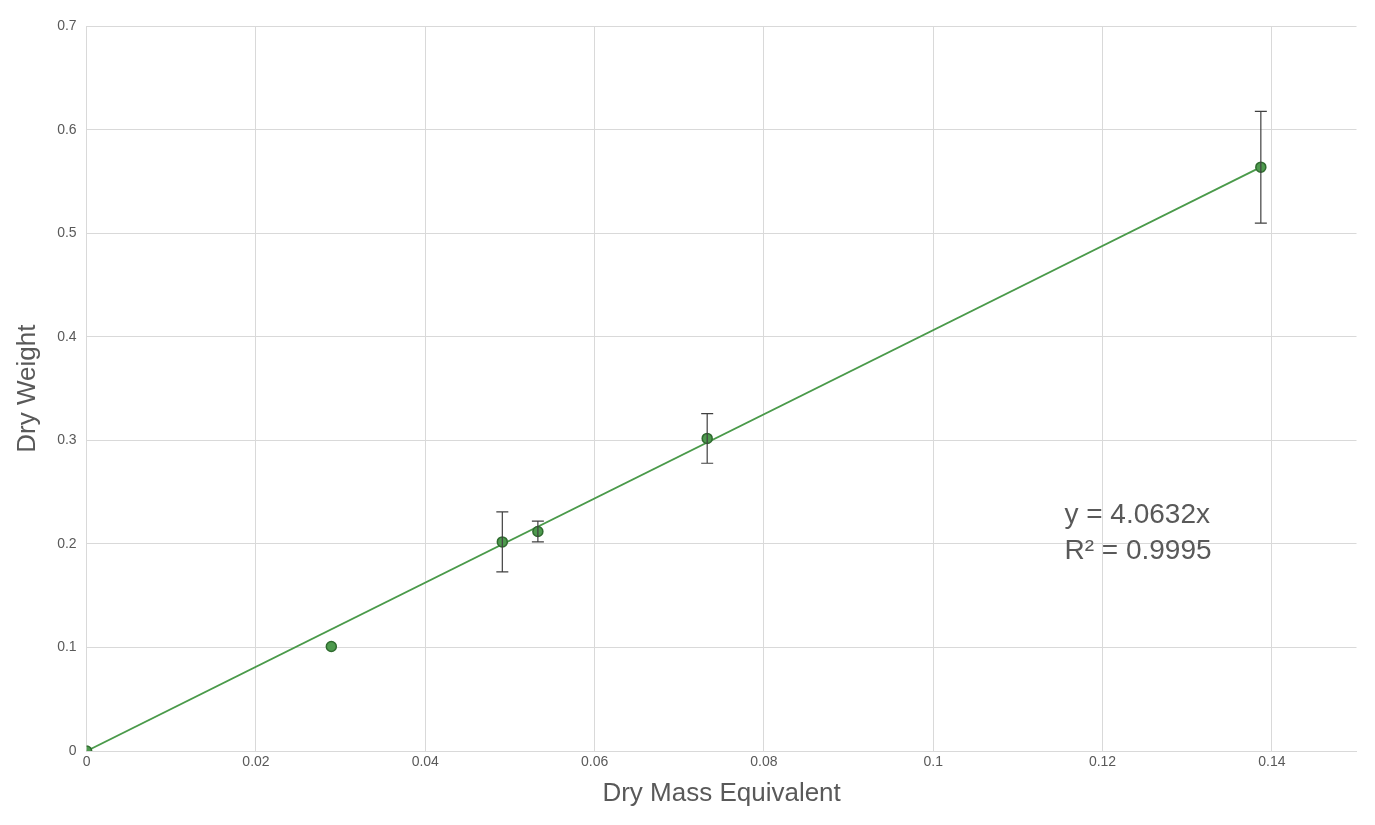 This screenshot has width=1375, height=825. What do you see at coordinates (1272, 761) in the screenshot?
I see `x-tick-label: 0.14` at bounding box center [1272, 761].